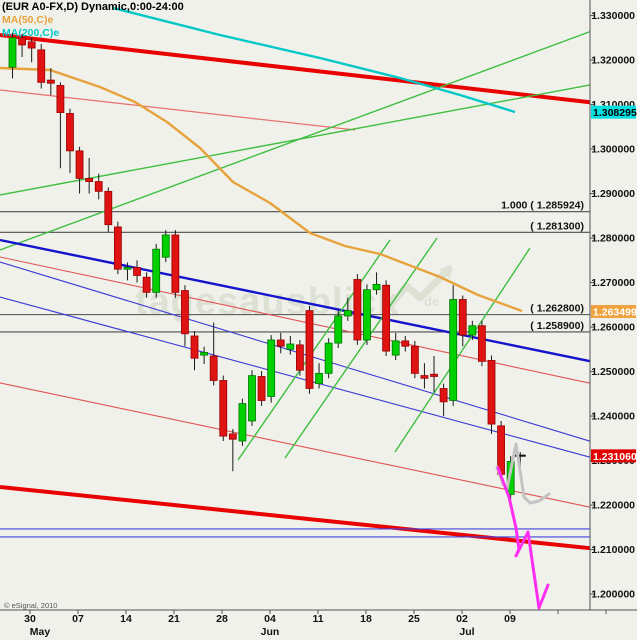  What do you see at coordinates (174, 619) in the screenshot?
I see `date-axis-label: 21` at bounding box center [174, 619].